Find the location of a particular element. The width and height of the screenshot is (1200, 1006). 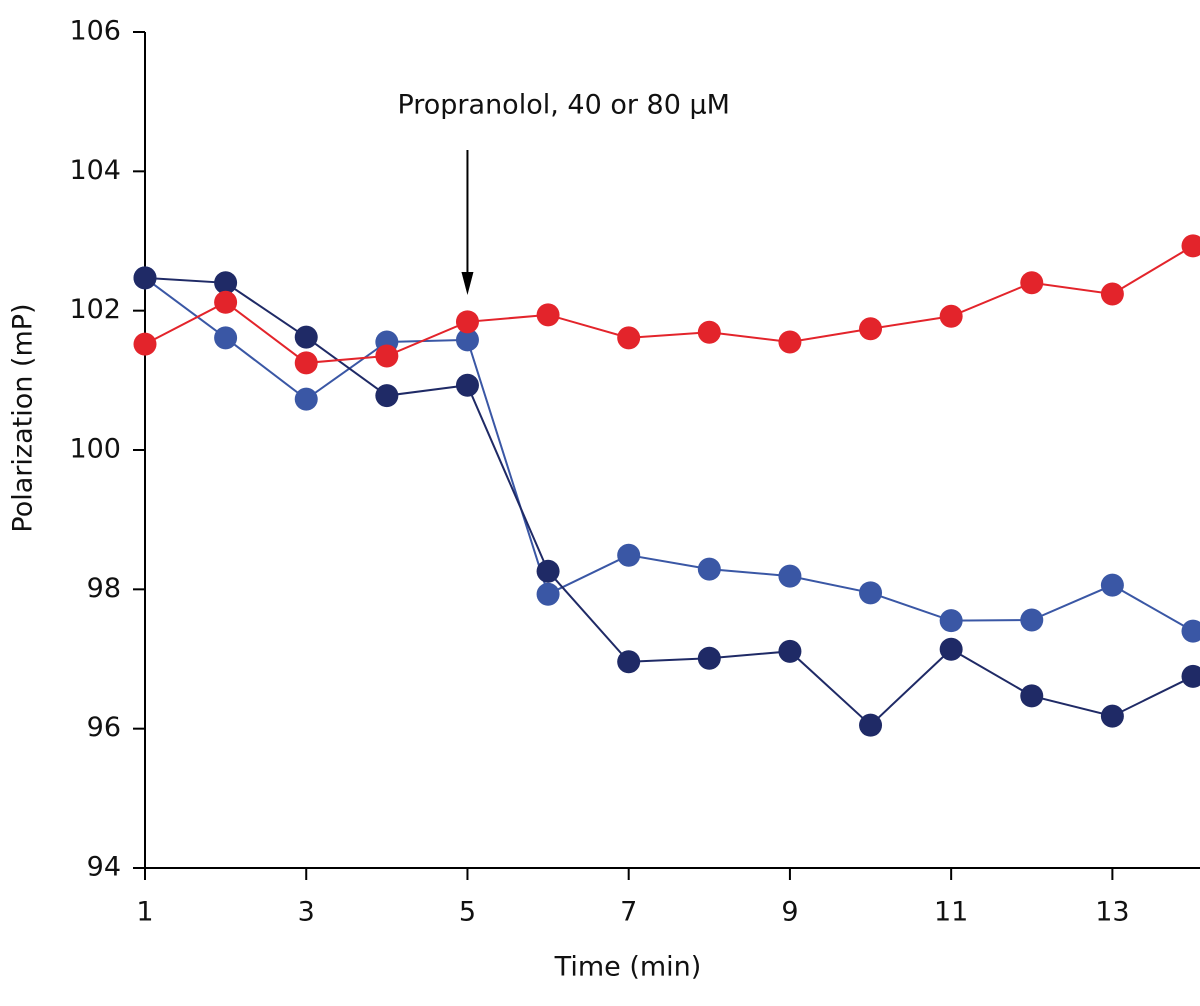

y-tick-label: 98 is located at coordinates (104, 588).